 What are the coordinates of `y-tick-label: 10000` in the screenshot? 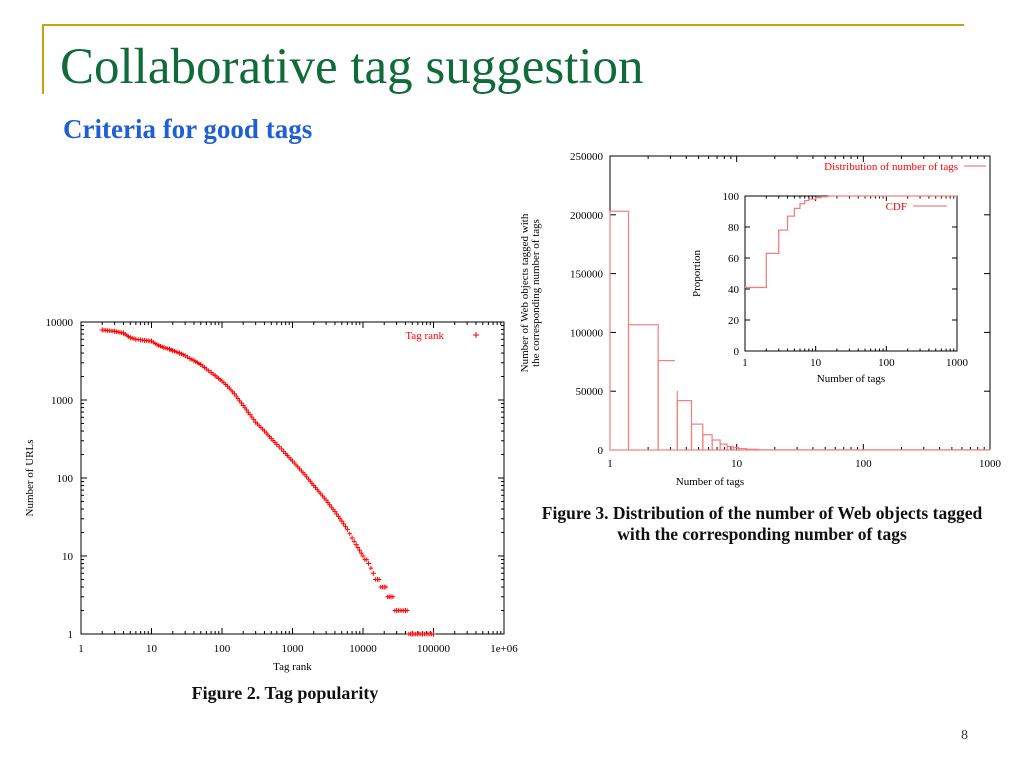 It's located at (60, 323).